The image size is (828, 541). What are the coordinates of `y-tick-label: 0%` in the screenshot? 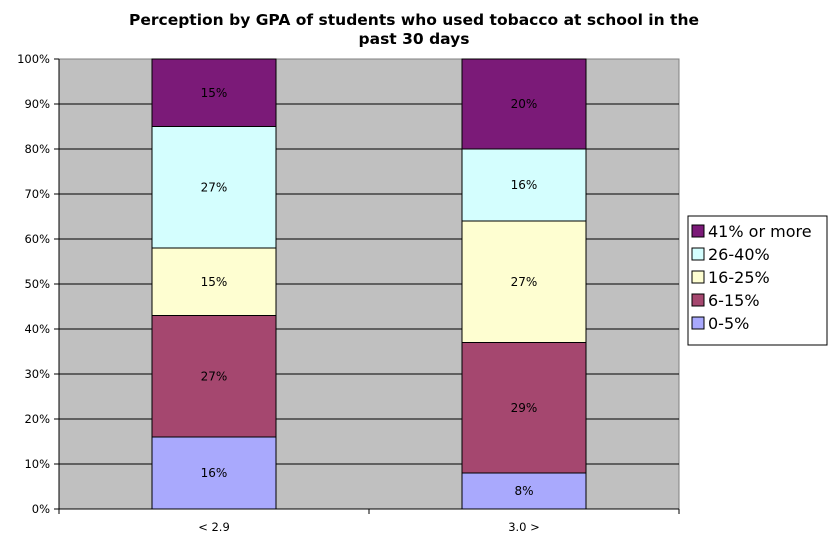 It's located at (41, 509).